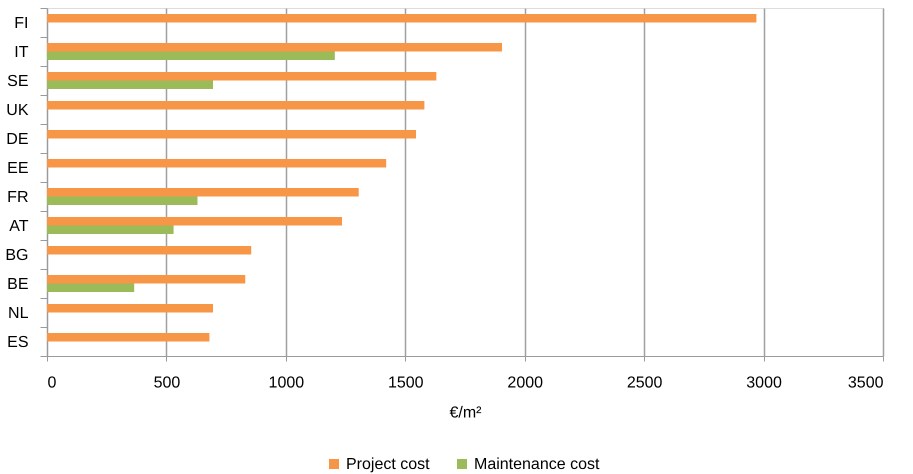 This screenshot has width=913, height=474. Describe the element at coordinates (18, 313) in the screenshot. I see `y-tick-label: NL` at that location.